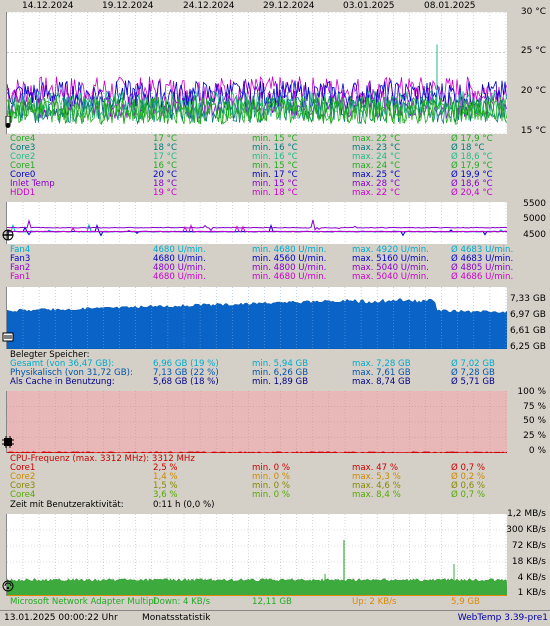 Image resolution: width=550 pixels, height=626 pixels. What do you see at coordinates (50, 355) in the screenshot?
I see `memory-title: Belegter Speicher:` at bounding box center [50, 355].